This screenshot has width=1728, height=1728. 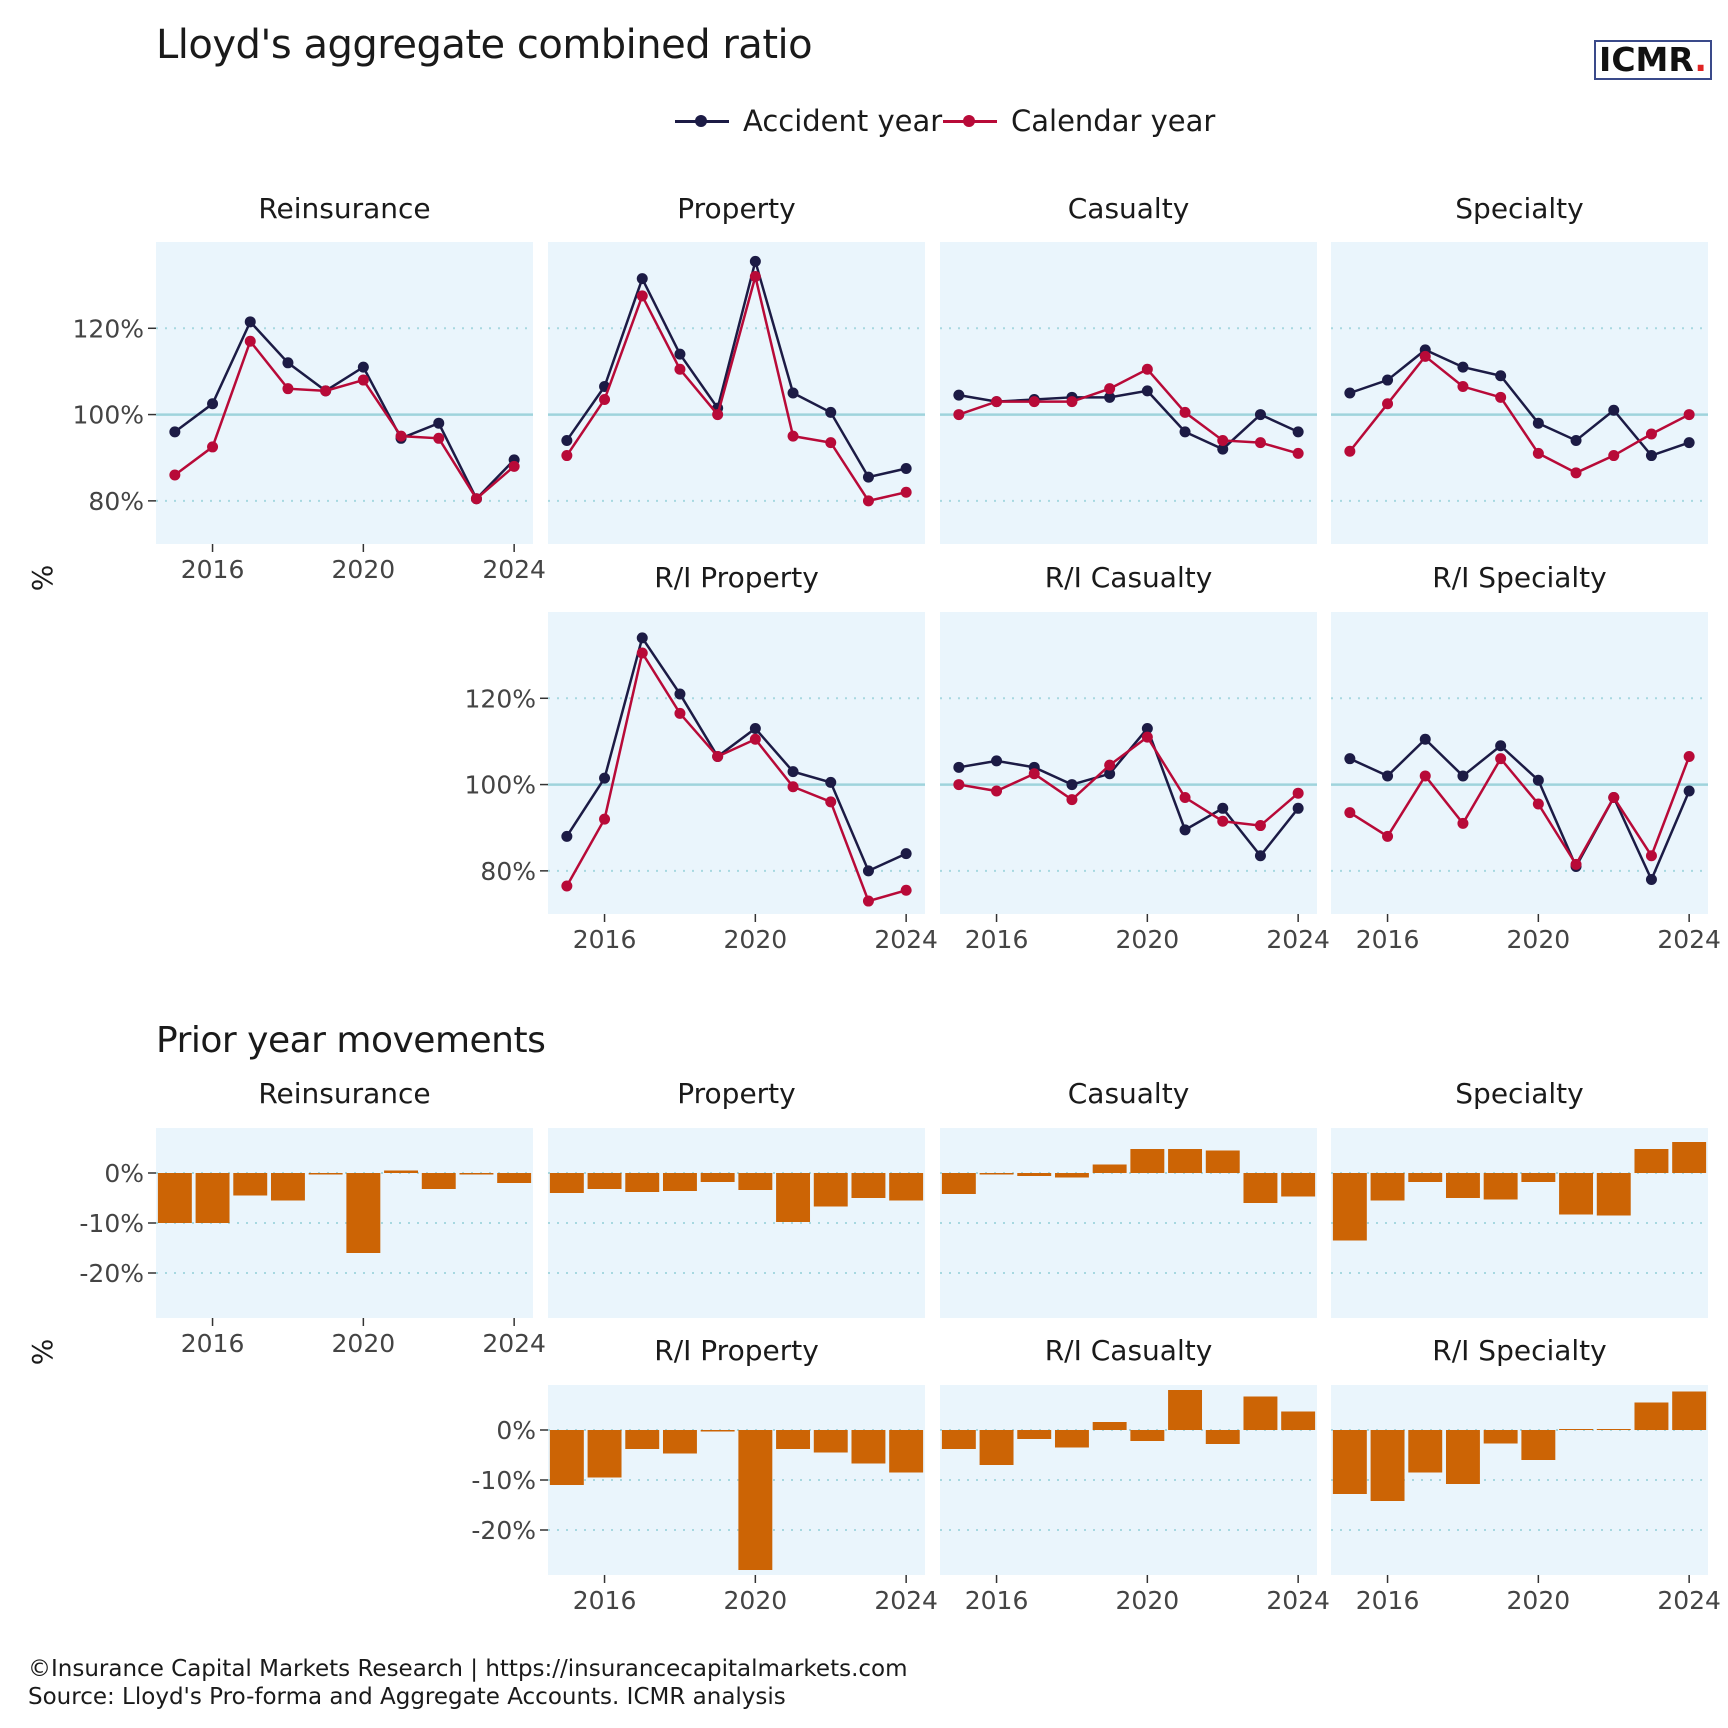 What do you see at coordinates (344, 419) in the screenshot?
I see `line-reinsurance-calendar-year-line` at bounding box center [344, 419].